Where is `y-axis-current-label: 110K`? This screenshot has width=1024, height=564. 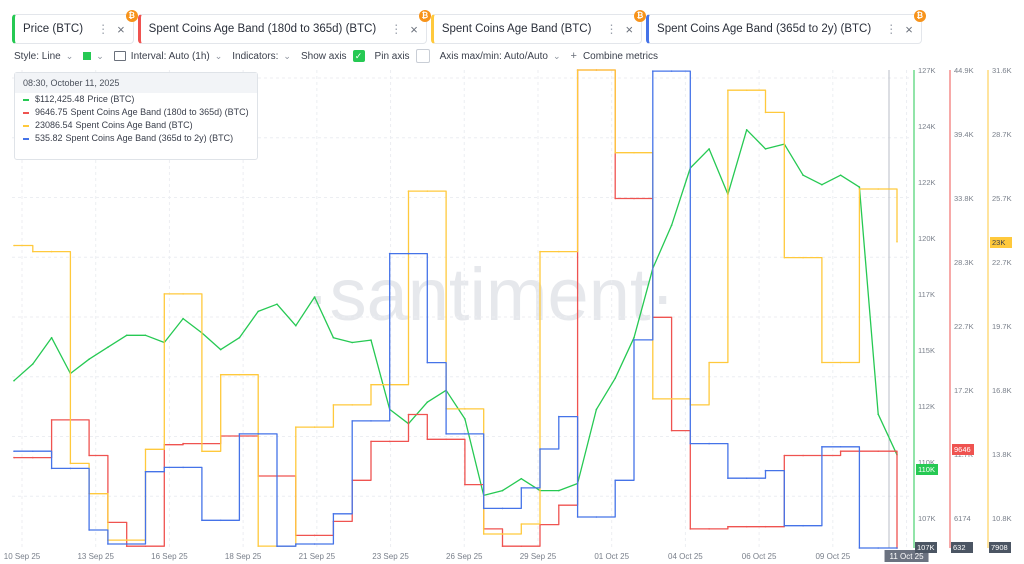 y-axis-current-label: 110K is located at coordinates (926, 469).